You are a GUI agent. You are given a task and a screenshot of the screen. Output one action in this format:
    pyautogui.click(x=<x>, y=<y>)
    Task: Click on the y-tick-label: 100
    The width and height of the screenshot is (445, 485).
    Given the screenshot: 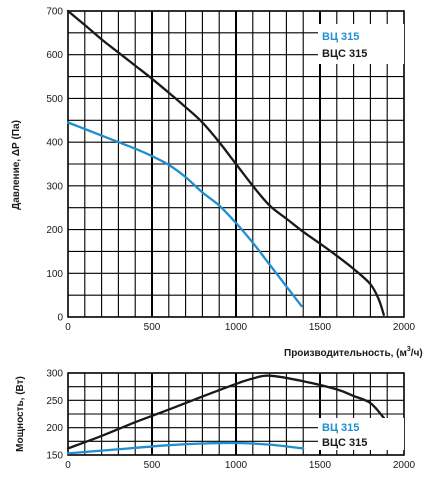 What is the action you would take?
    pyautogui.click(x=54, y=274)
    